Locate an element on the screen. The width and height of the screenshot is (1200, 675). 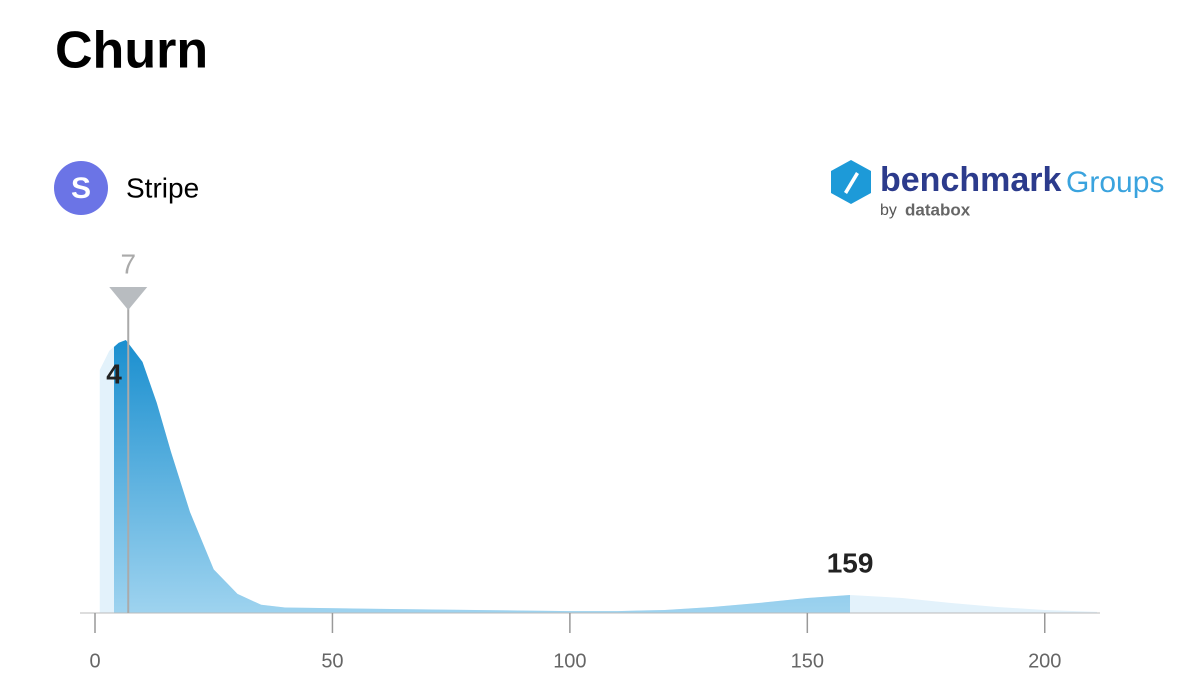
logo-suffix: Groups is located at coordinates (1115, 182).